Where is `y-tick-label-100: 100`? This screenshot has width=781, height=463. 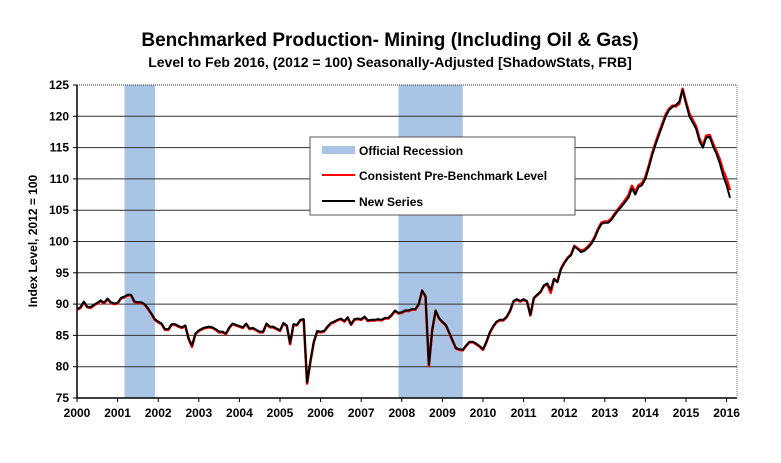
y-tick-label-100: 100 is located at coordinates (59, 242).